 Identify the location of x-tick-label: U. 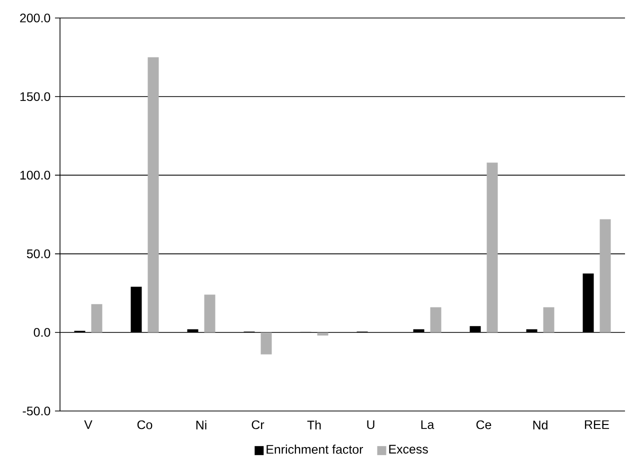
(370, 425).